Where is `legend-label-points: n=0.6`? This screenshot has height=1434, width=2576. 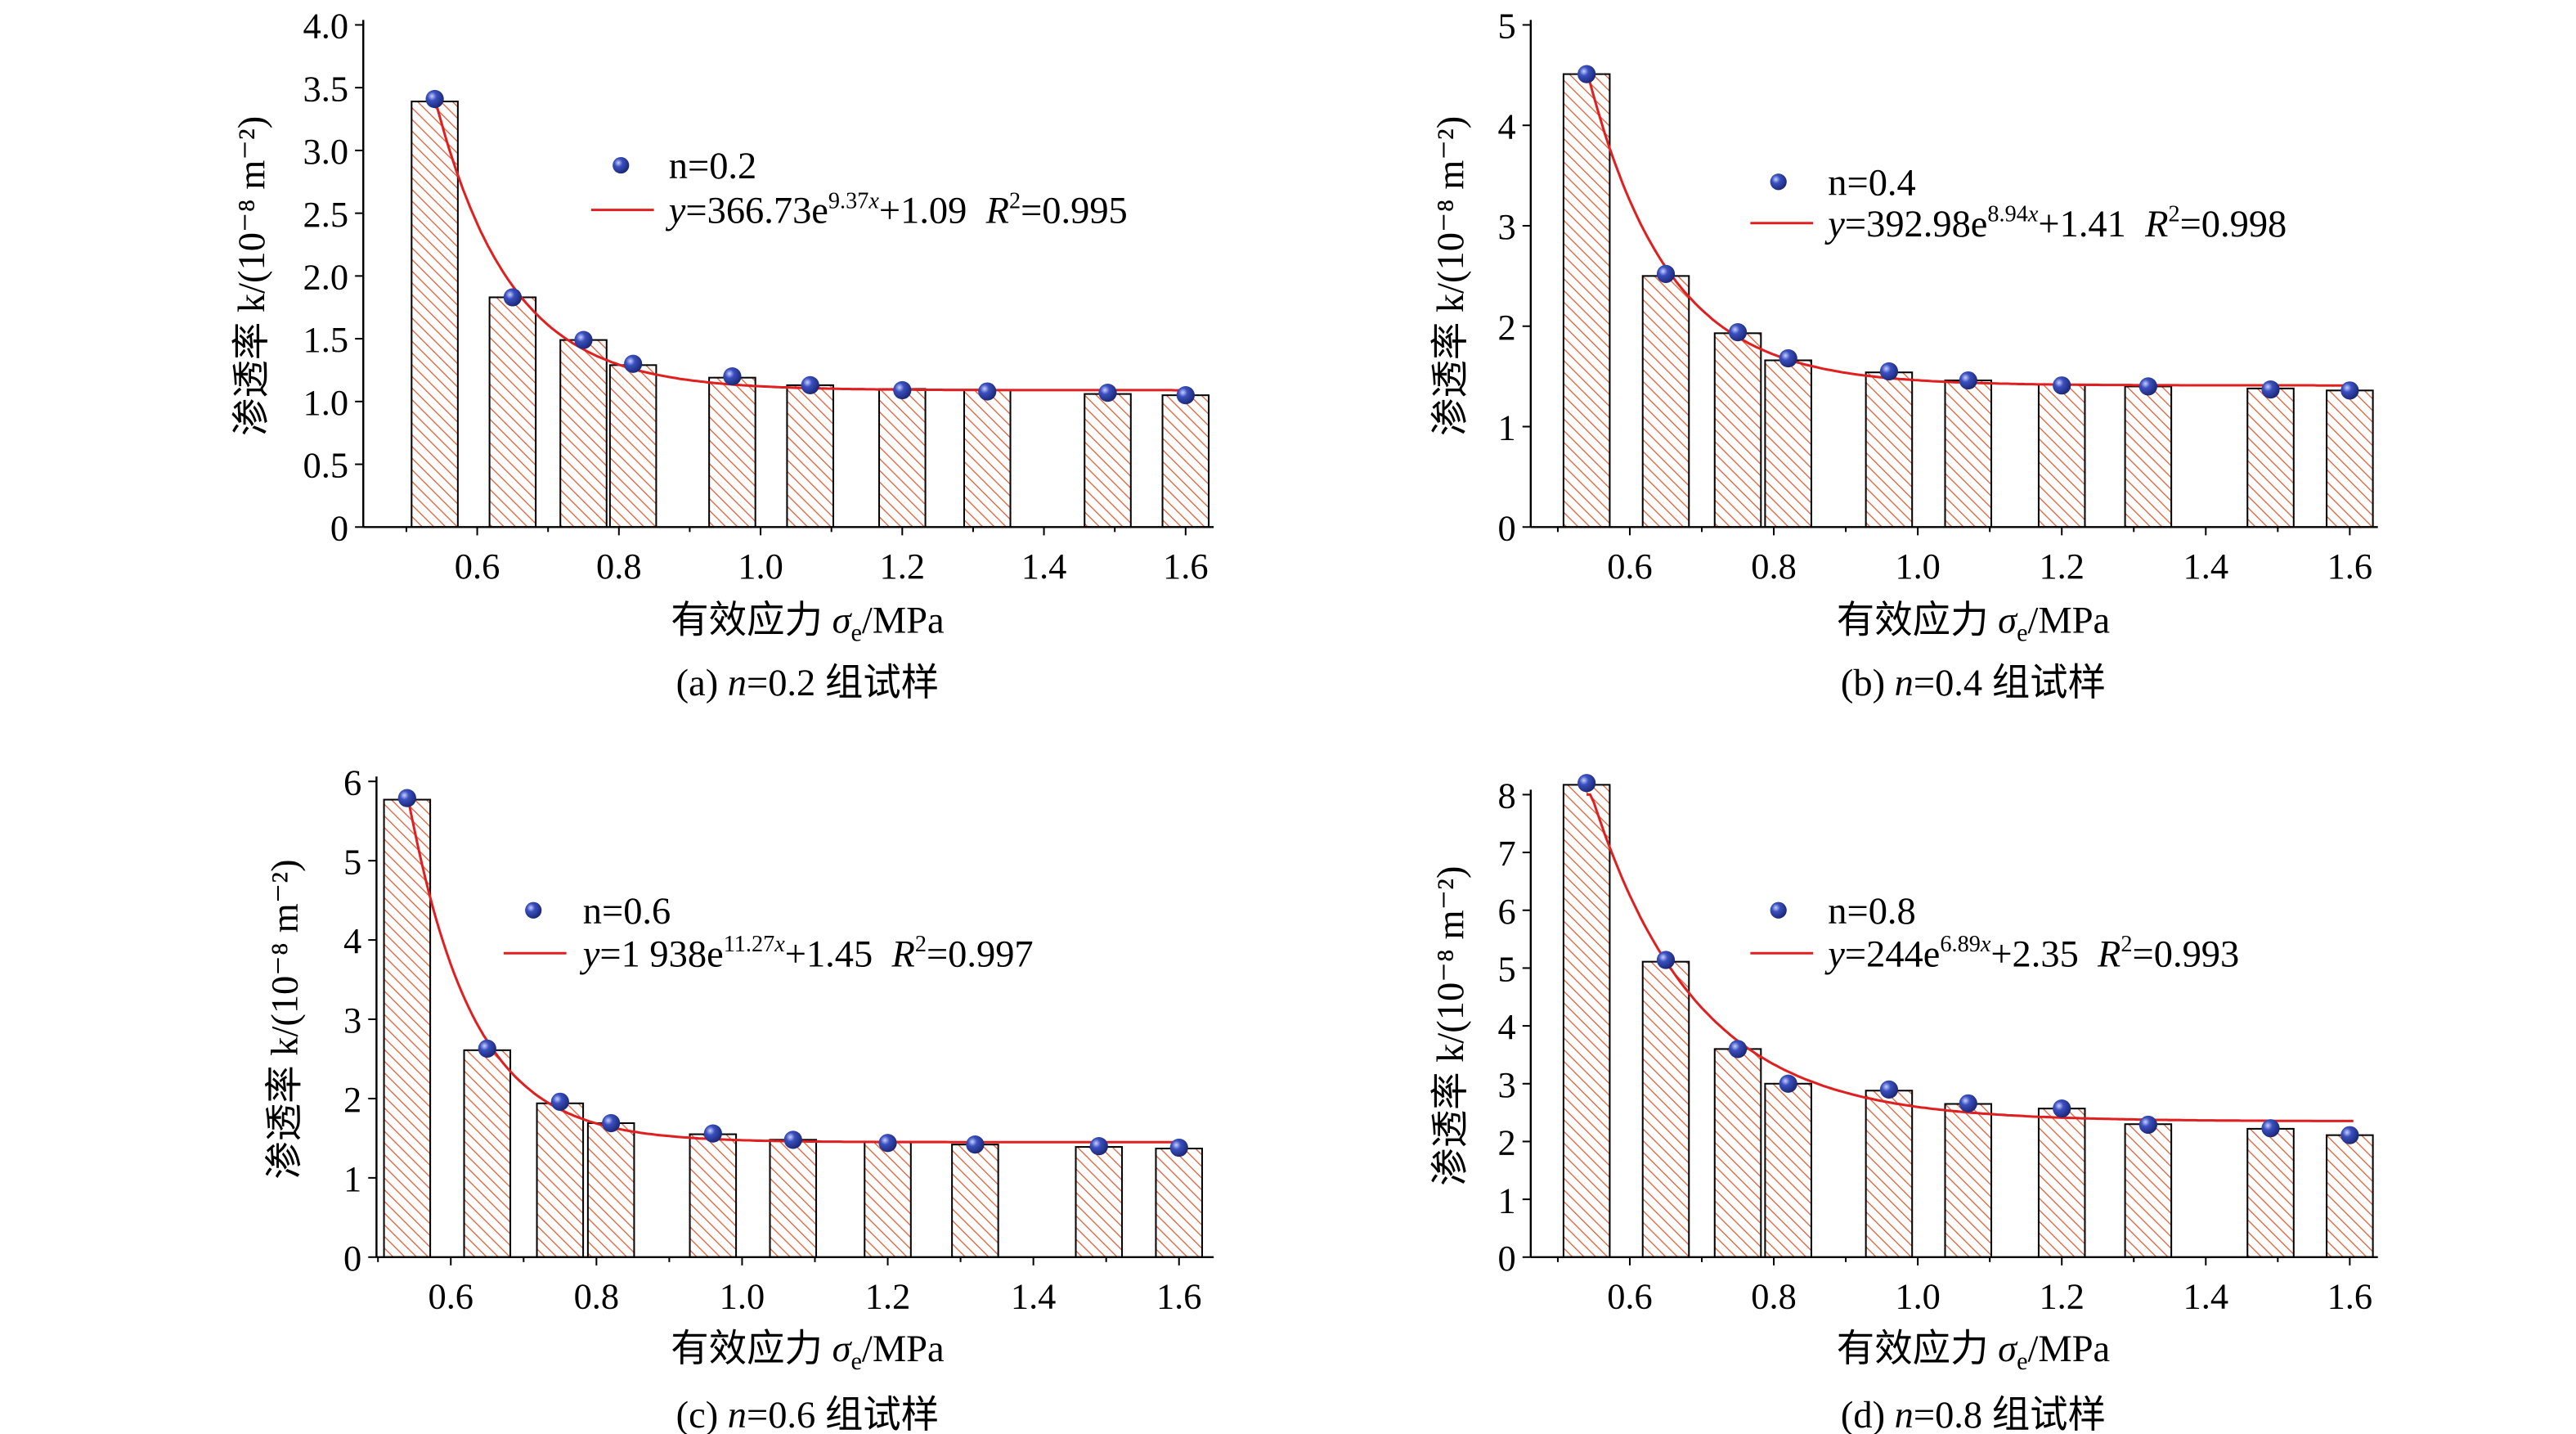
legend-label-points: n=0.6 is located at coordinates (627, 912).